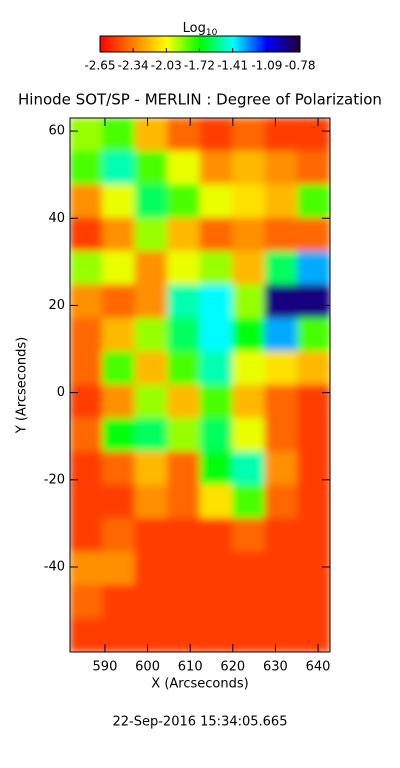  I want to click on colorbar-title: Log10, so click(200, 29).